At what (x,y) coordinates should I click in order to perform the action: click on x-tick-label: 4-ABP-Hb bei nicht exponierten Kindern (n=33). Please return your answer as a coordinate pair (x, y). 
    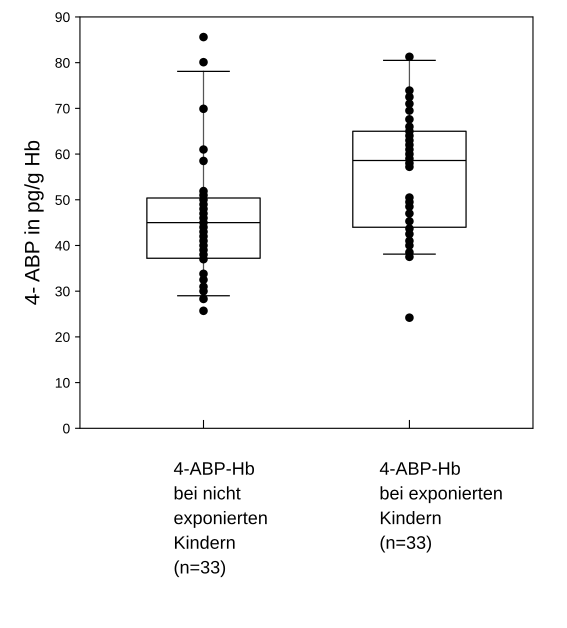
    Looking at the image, I should click on (220, 520).